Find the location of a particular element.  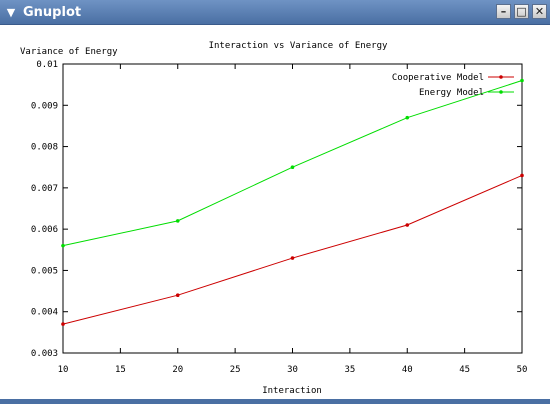

close-button: ✕ is located at coordinates (539, 11).